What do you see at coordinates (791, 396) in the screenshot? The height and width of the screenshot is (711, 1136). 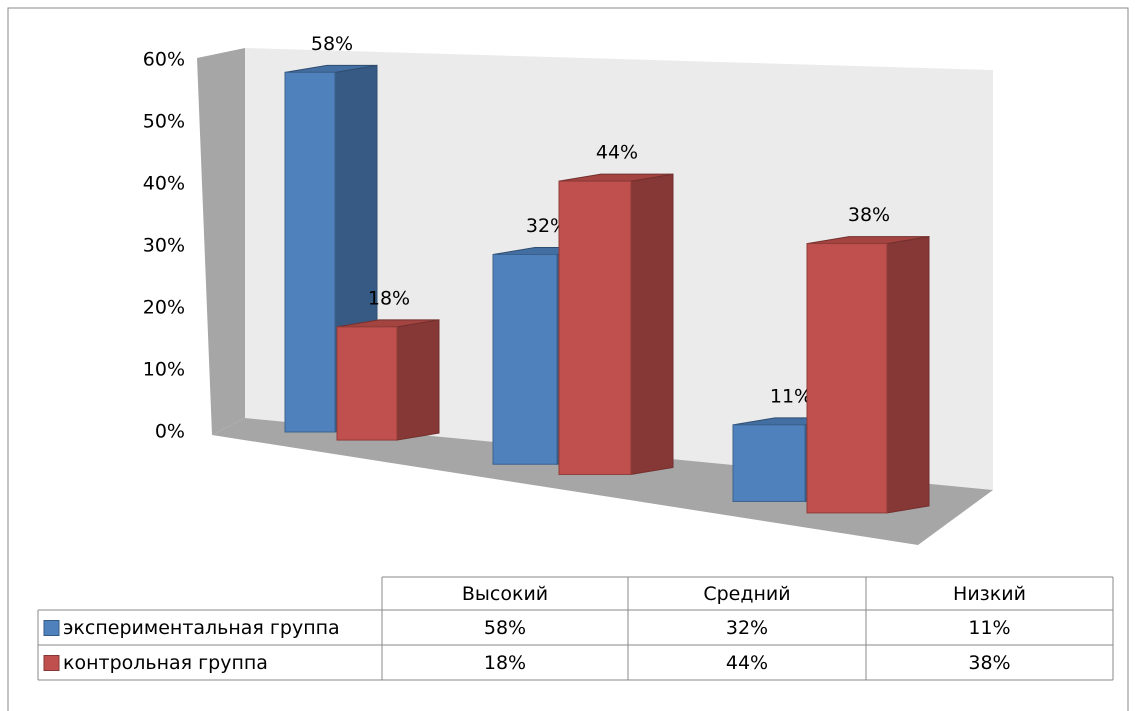 I see `data-label: 11%` at bounding box center [791, 396].